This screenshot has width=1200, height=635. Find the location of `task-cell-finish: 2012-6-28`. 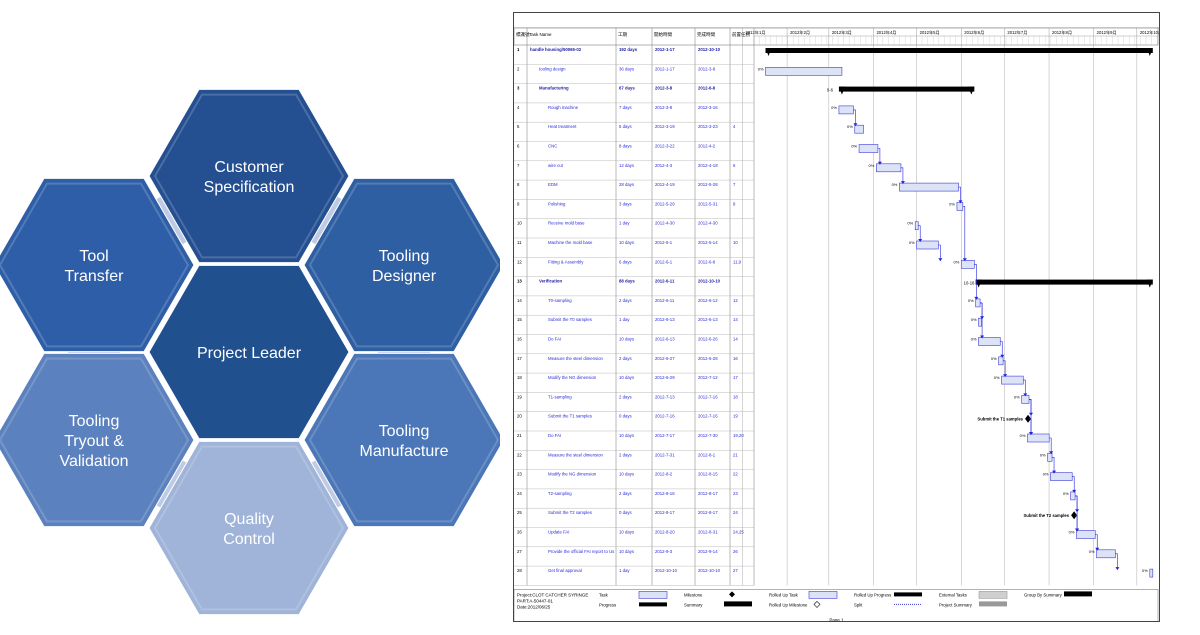

task-cell-finish: 2012-6-28 is located at coordinates (708, 358).